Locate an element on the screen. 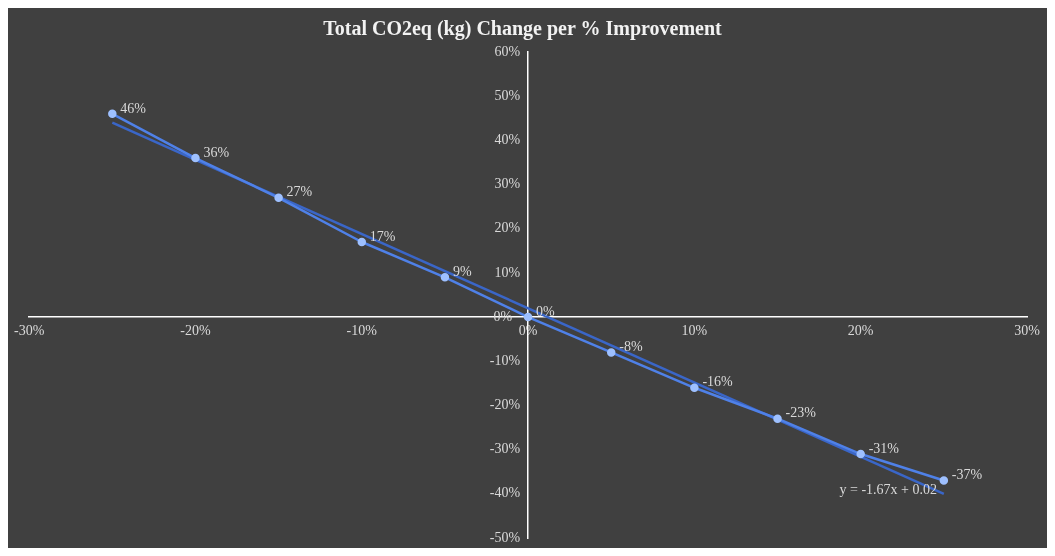 This screenshot has height=556, width=1055. data-label: -16% is located at coordinates (718, 382).